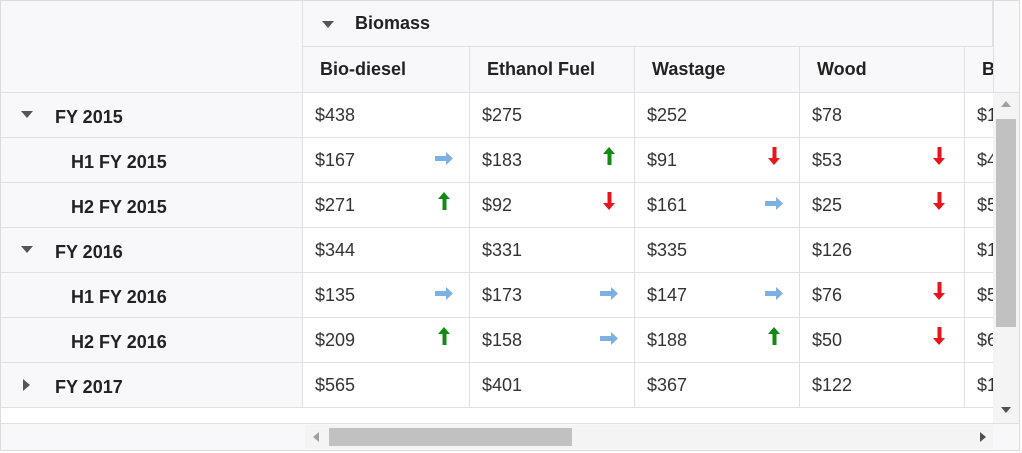 This screenshot has height=453, width=1022. Describe the element at coordinates (979, 160) in the screenshot. I see `value-cell: $4` at that location.